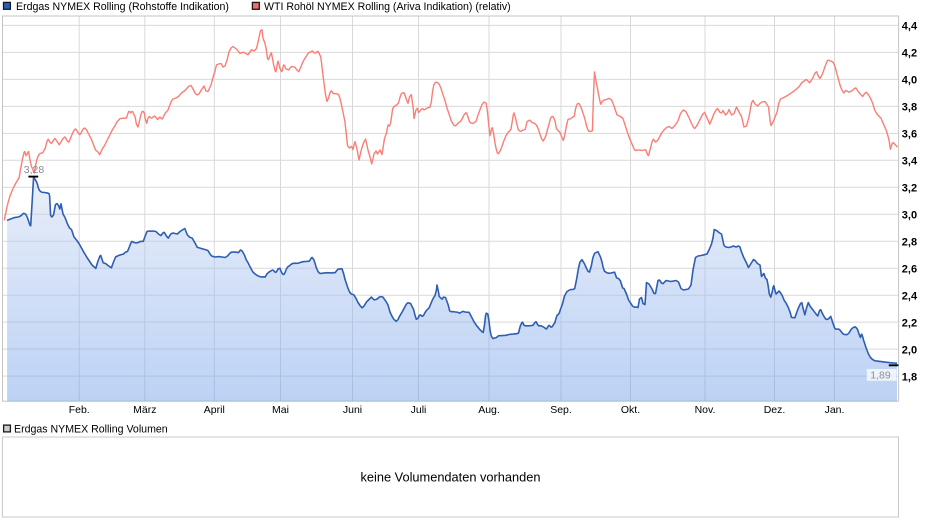 Image resolution: width=940 pixels, height=531 pixels. What do you see at coordinates (909, 377) in the screenshot?
I see `svg-text: 1,8` at bounding box center [909, 377].